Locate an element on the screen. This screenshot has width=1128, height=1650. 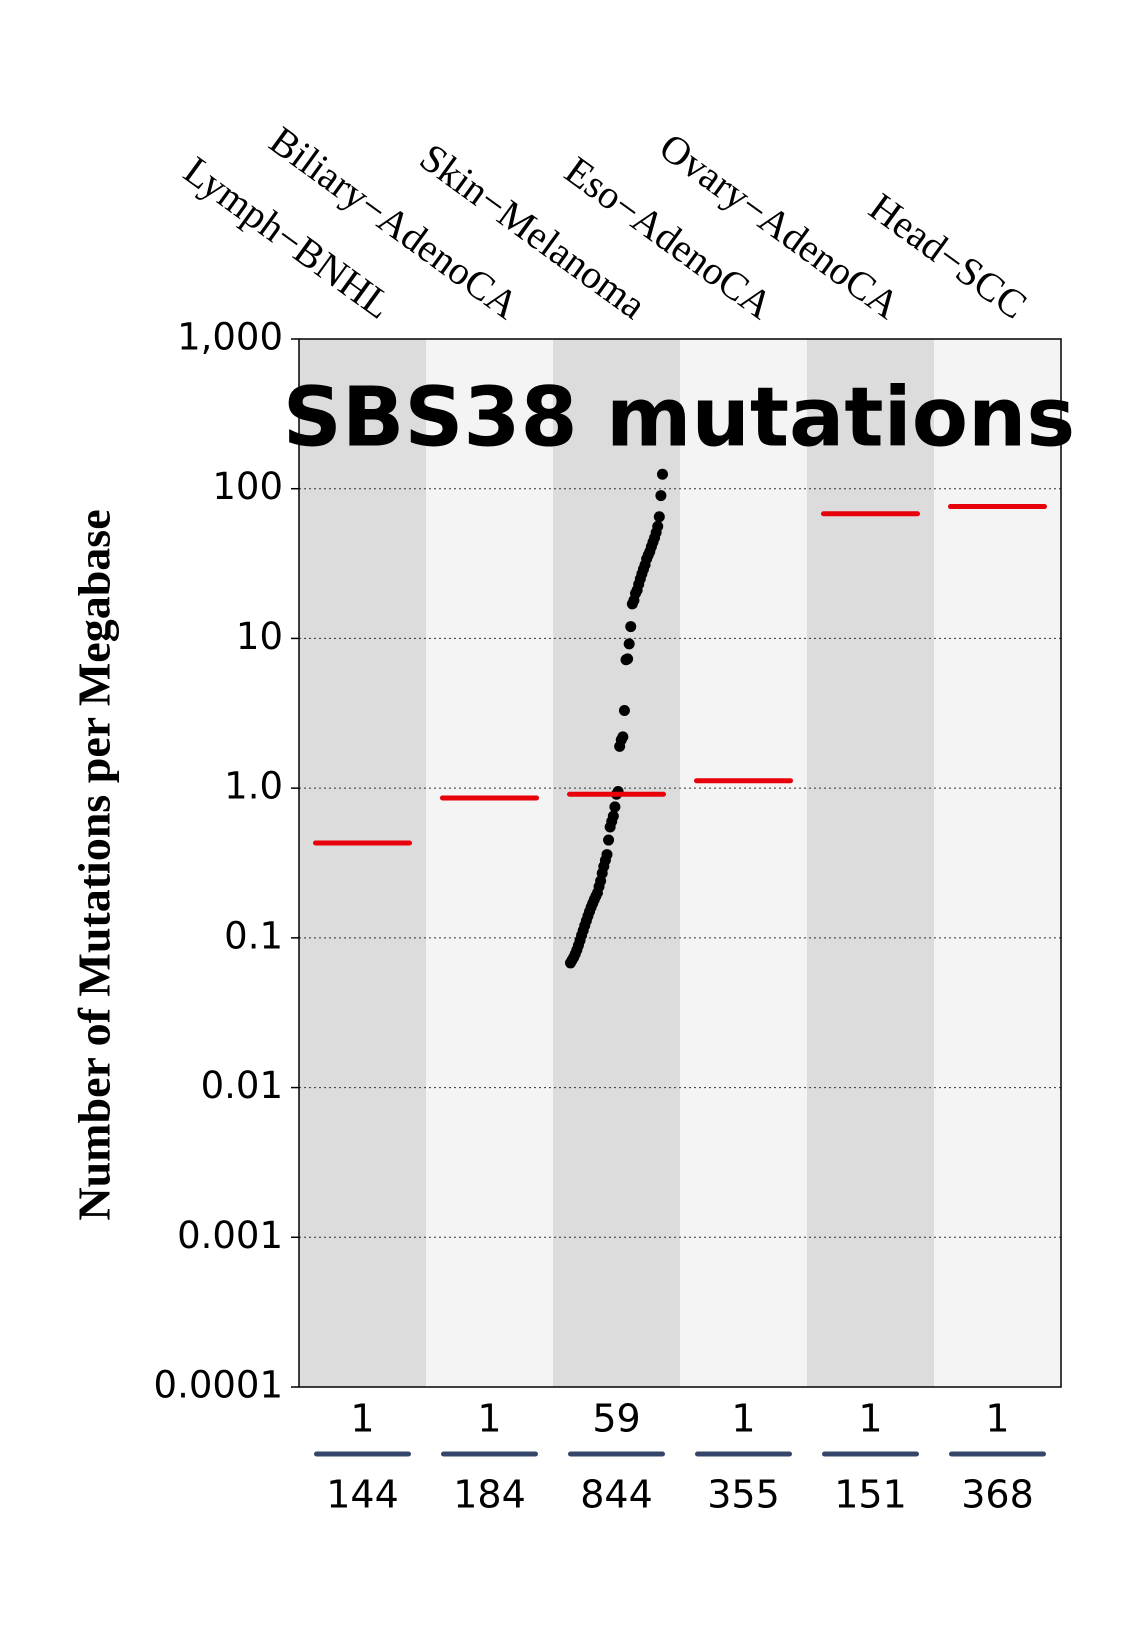
y-tick-label: 10 is located at coordinates (259, 636).